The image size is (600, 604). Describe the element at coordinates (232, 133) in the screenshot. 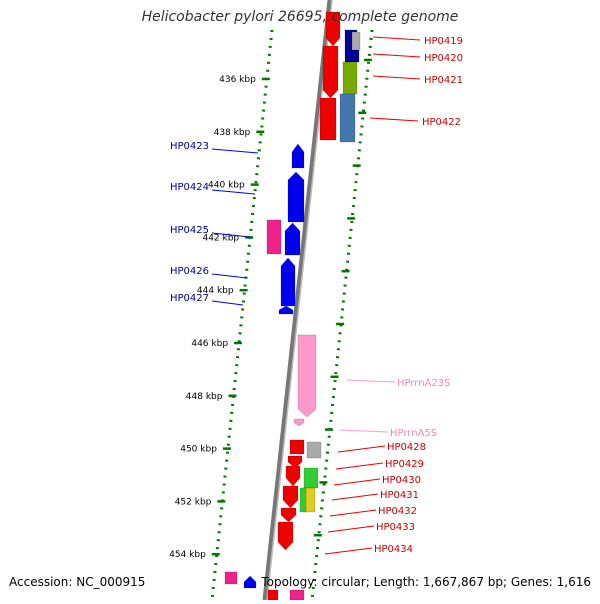

I see `kbp-tick-label: 438 kbp` at that location.